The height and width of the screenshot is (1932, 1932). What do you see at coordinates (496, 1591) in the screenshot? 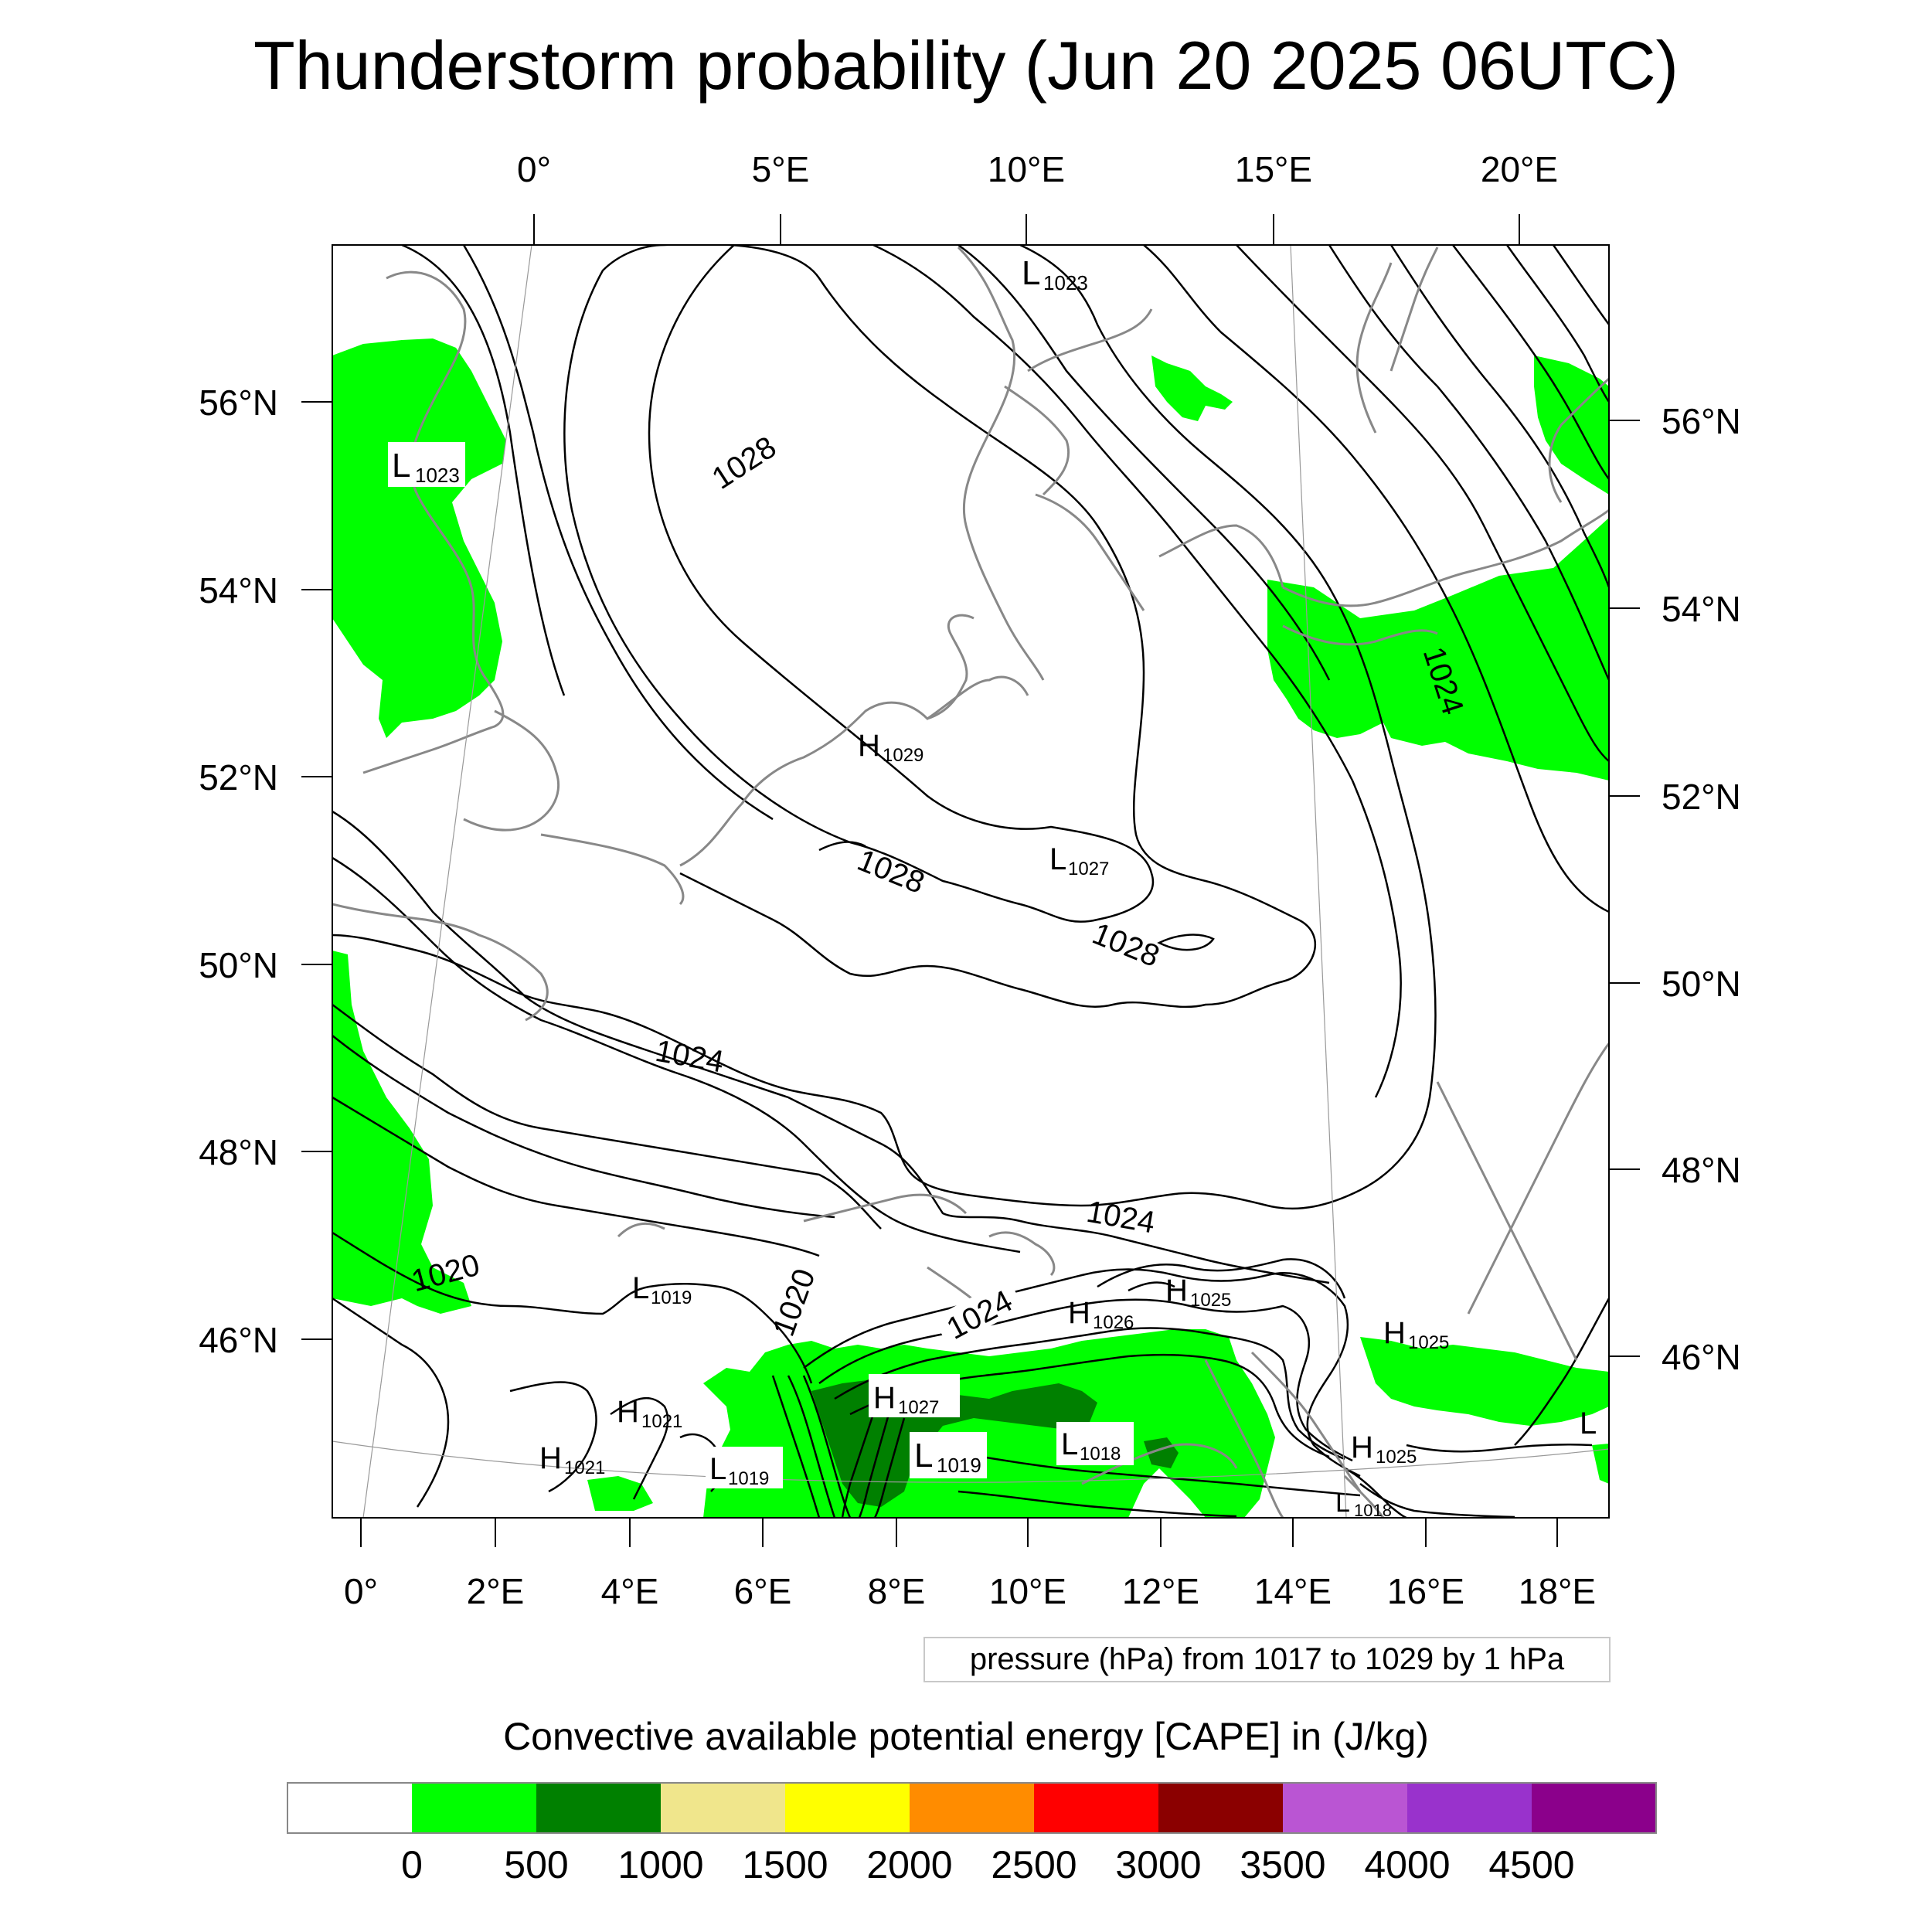
I see `bottom-lon-label: 2°E` at bounding box center [496, 1591].